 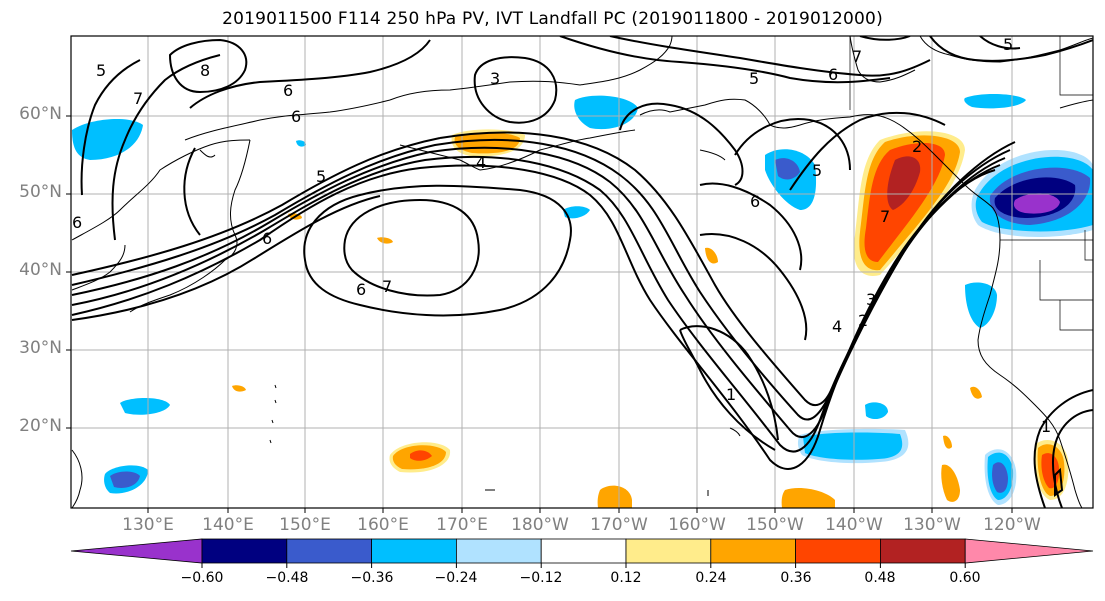 I want to click on colorbar-tick-label: 0.60, so click(x=965, y=578).